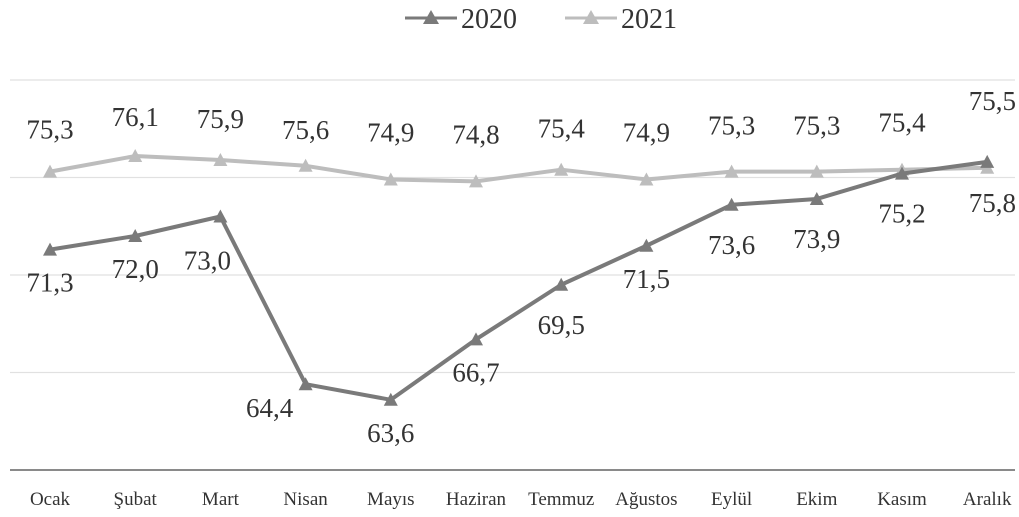 This screenshot has width=1019, height=517. What do you see at coordinates (646, 279) in the screenshot?
I see `data-label-2020: 71,5` at bounding box center [646, 279].